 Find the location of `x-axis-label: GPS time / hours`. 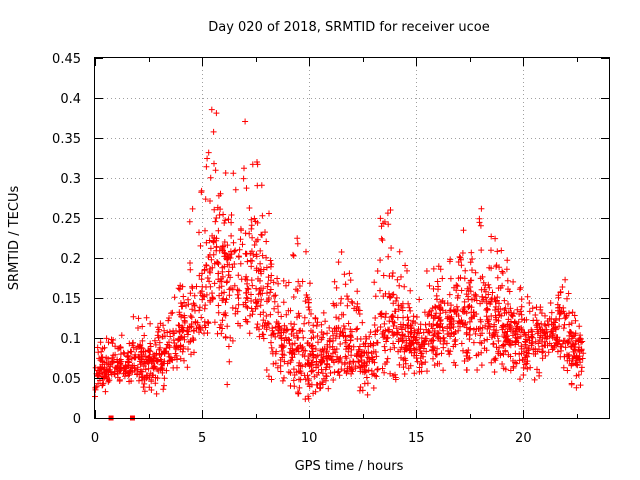

x-axis-label: GPS time / hours is located at coordinates (349, 466).